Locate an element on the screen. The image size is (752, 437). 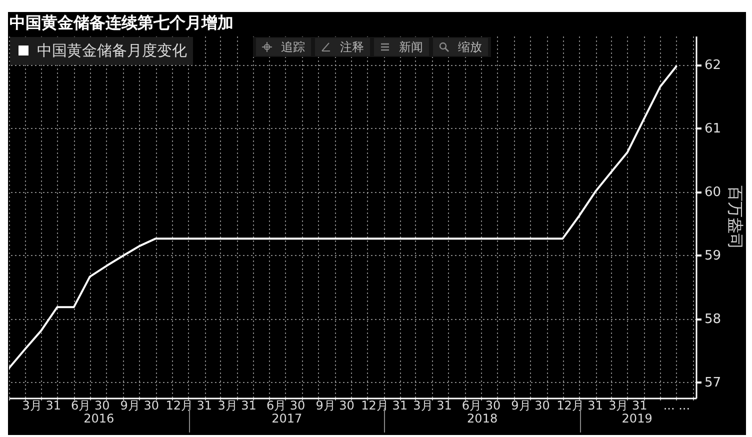
annotation: 缩放 is located at coordinates (470, 47).